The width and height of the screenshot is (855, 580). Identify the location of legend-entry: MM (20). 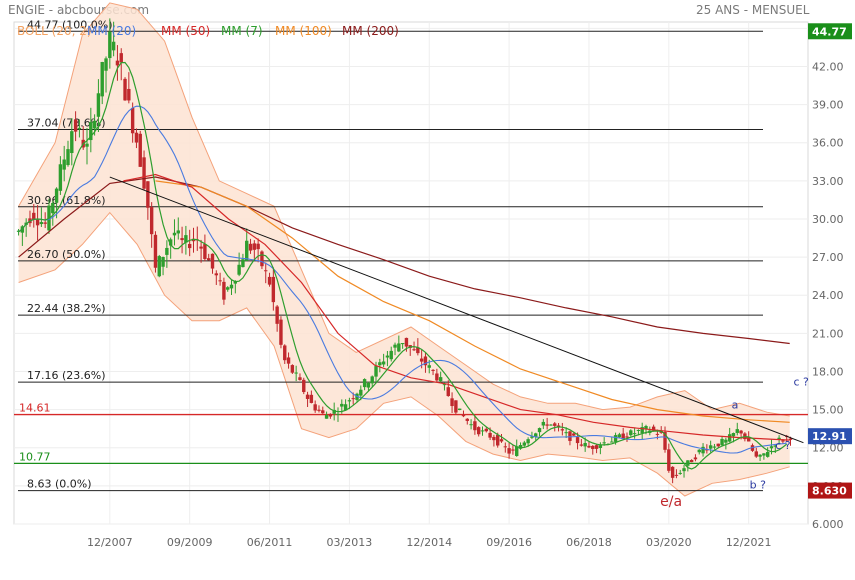
(111, 31).